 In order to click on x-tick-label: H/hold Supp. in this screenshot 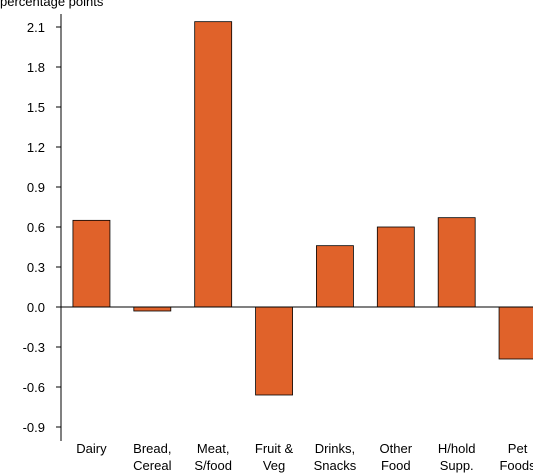, I will do `click(457, 457)`.